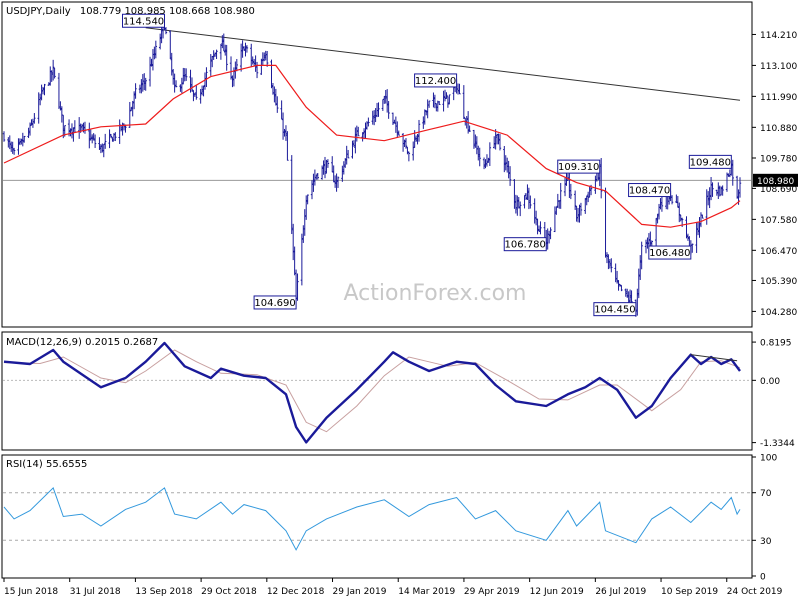 This screenshot has height=604, width=800. I want to click on x-tick-label: 13 Sep 2018, so click(163, 592).